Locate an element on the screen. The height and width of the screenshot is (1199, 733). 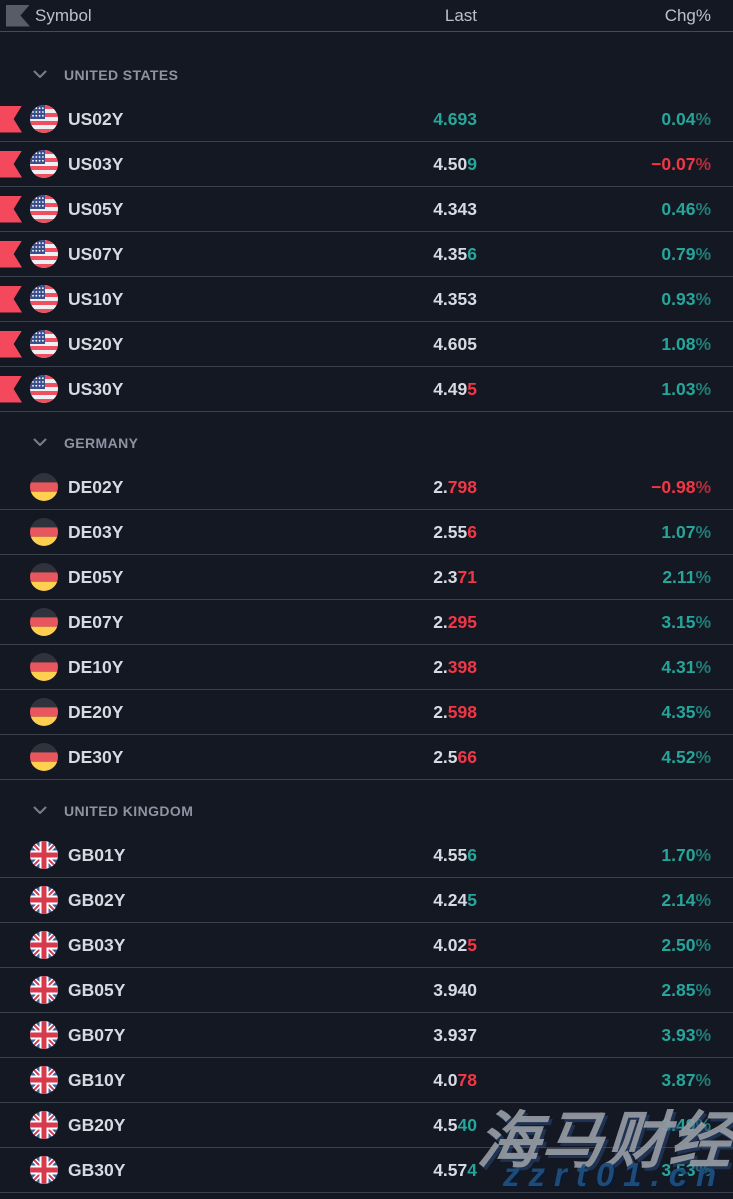
change-percent: −0.98% is located at coordinates (605, 487).